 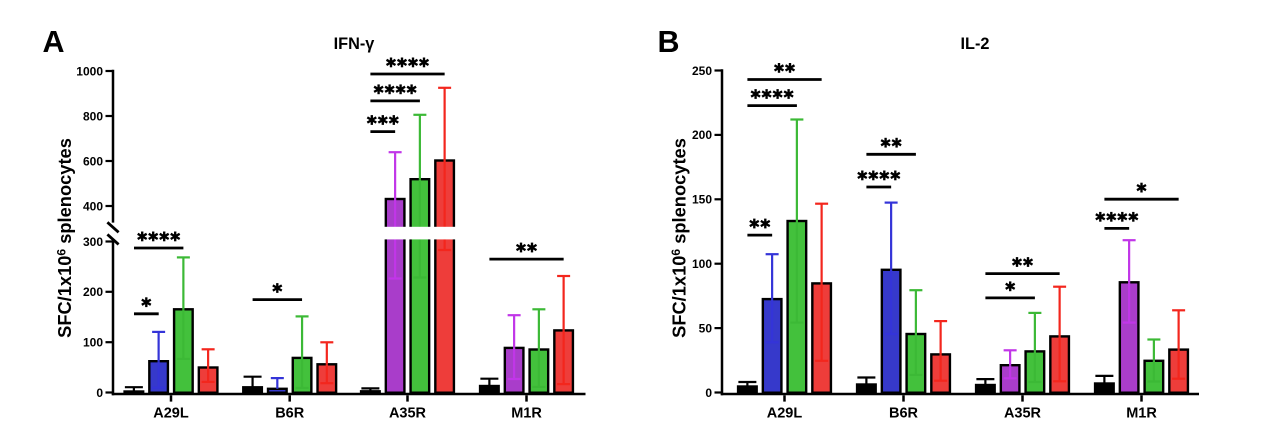 What do you see at coordinates (54, 42) in the screenshot?
I see `svg-text: A` at bounding box center [54, 42].